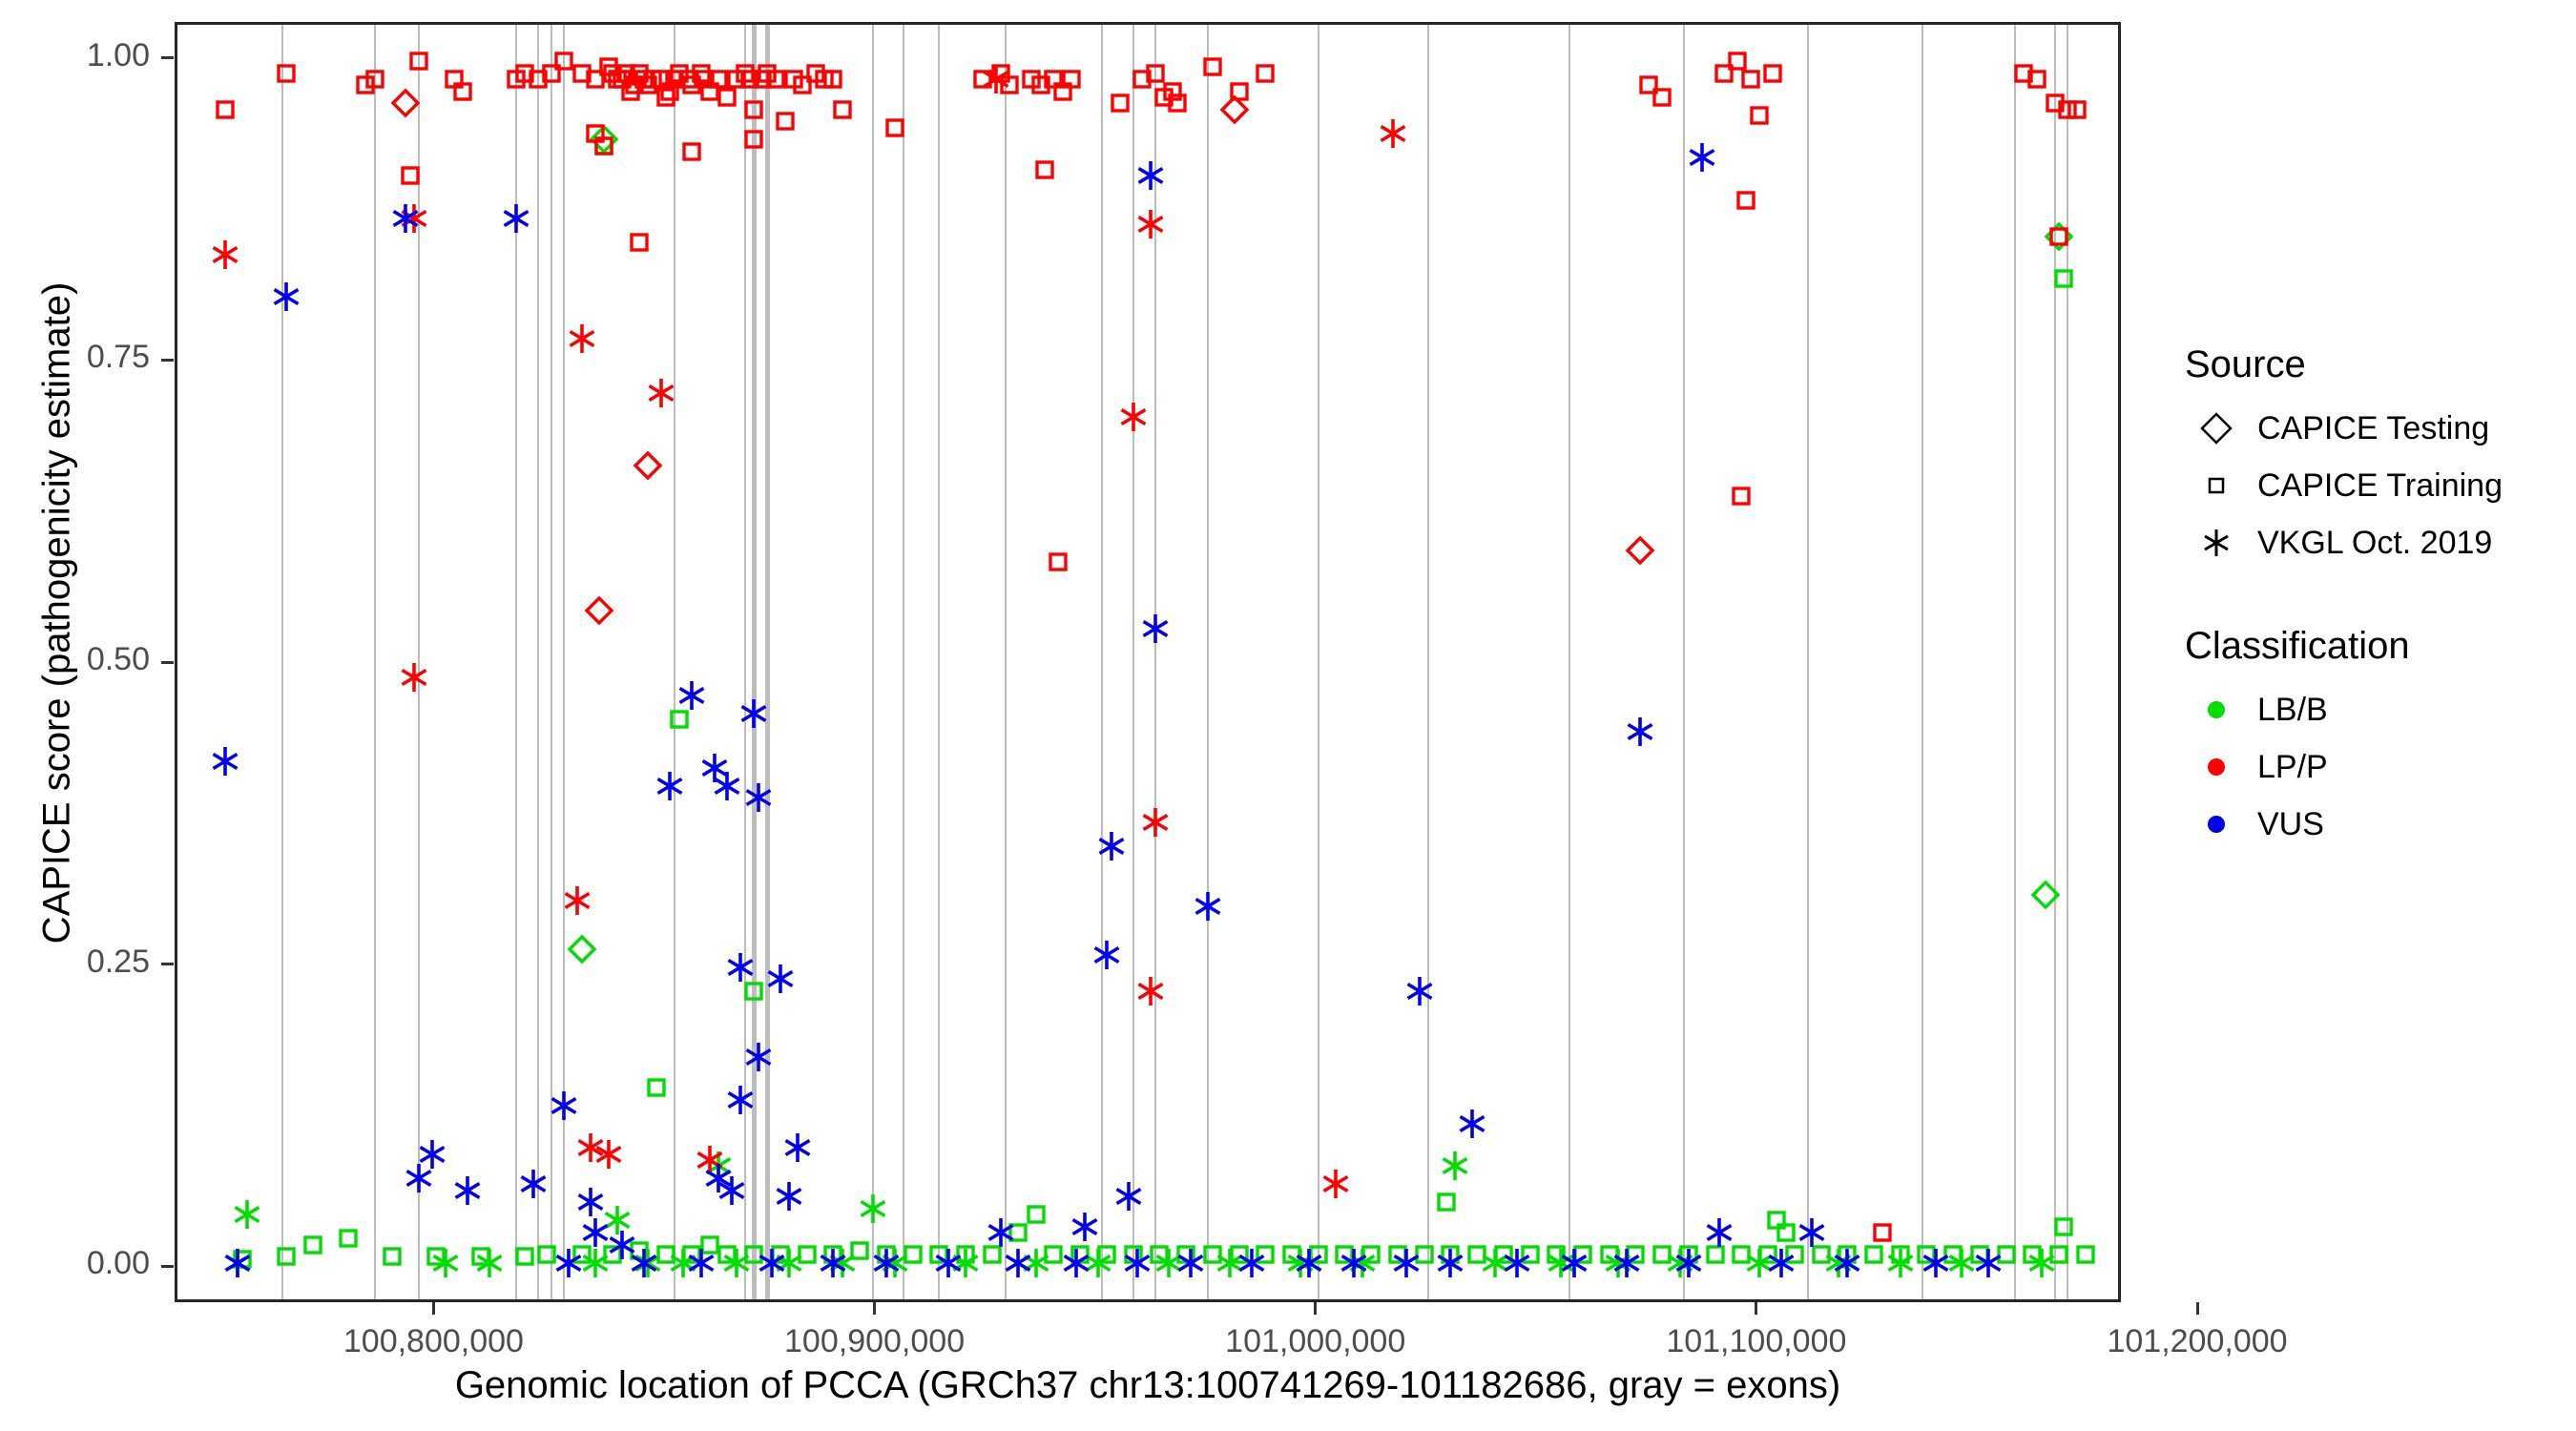 The width and height of the screenshot is (2576, 1431). Describe the element at coordinates (2375, 624) in the screenshot. I see `legend: Source CAPICE Testing CAPICE Training` at that location.